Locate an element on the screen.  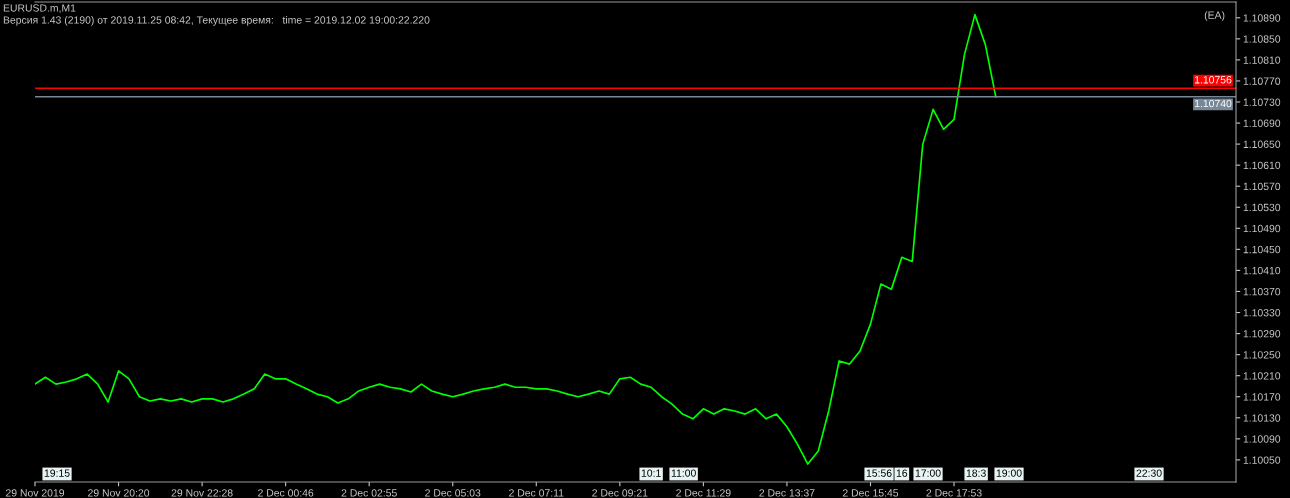
y-tick-label: 1.10450 is located at coordinates (1262, 249).